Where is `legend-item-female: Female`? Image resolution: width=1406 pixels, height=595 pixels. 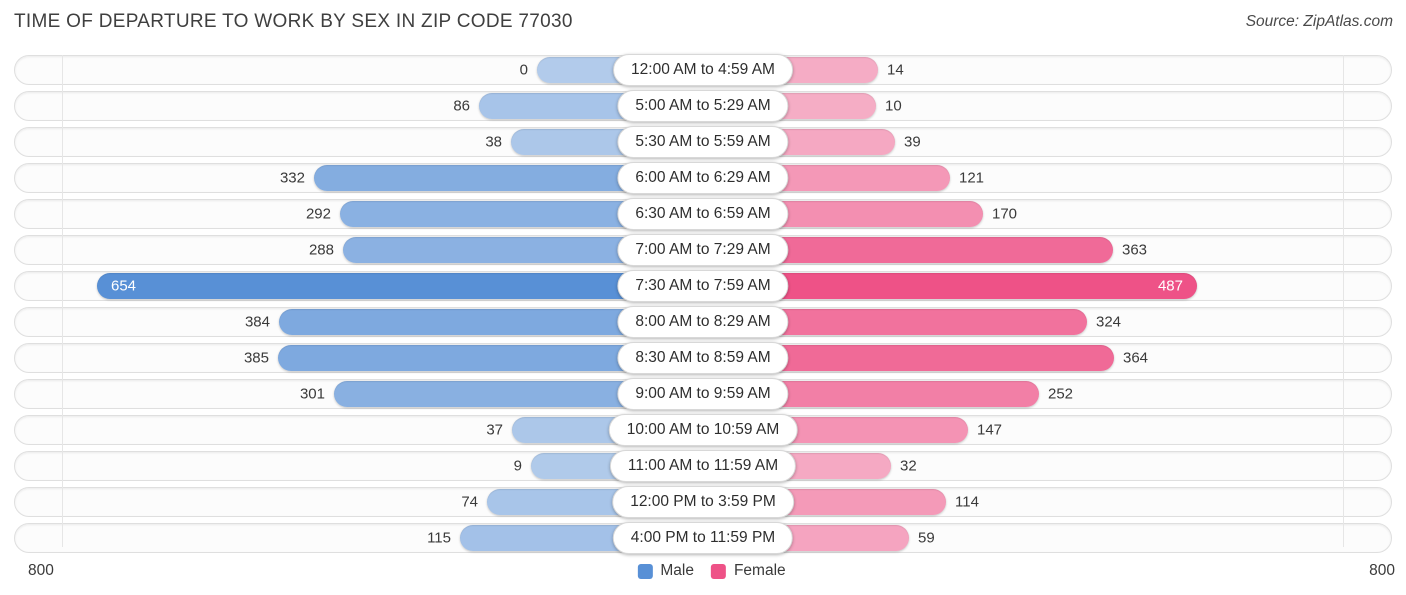 legend-item-female: Female is located at coordinates (748, 571).